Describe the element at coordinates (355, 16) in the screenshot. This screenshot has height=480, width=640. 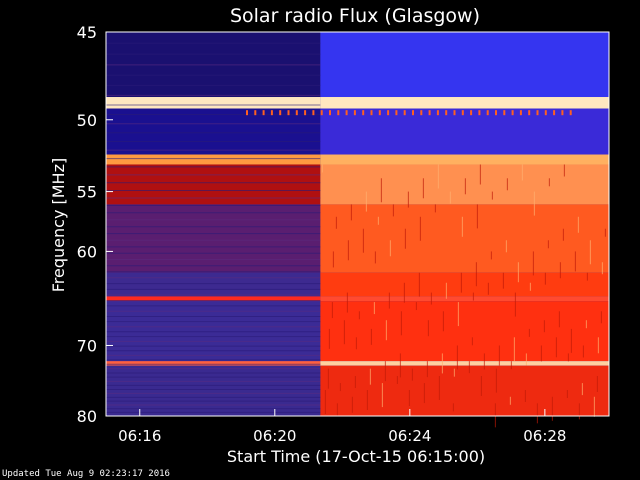
I see `chart-title: Solar radio Flux (Glasgow)` at that location.